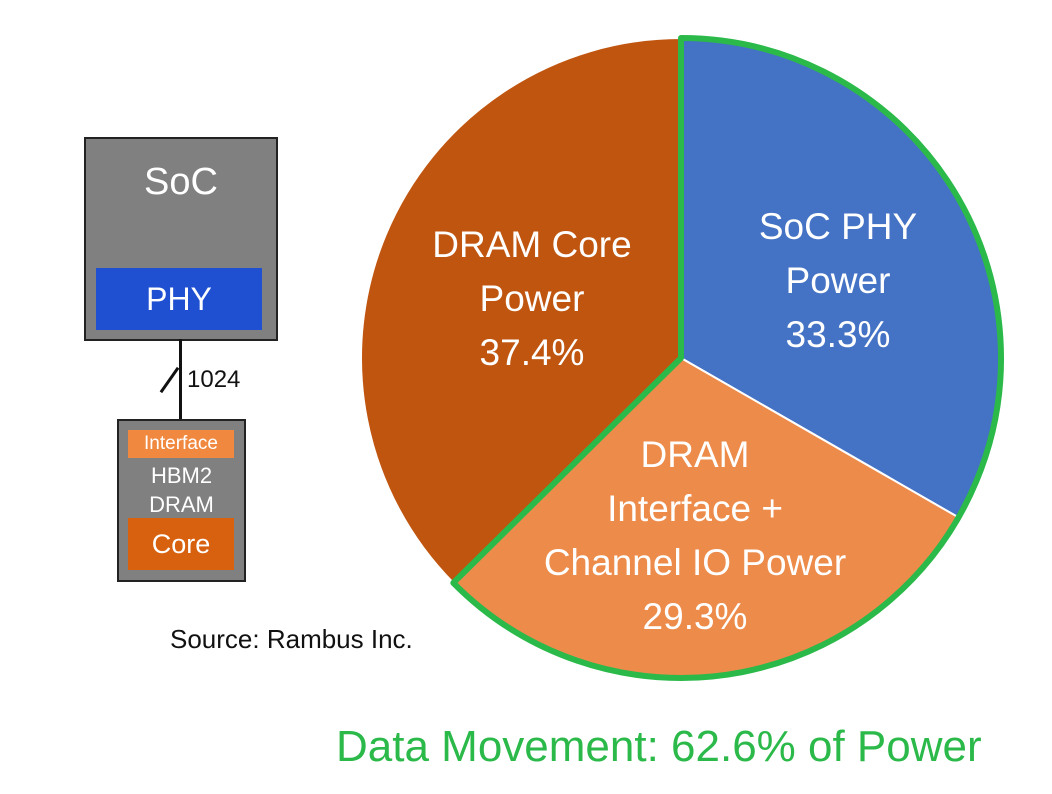 Image resolution: width=1052 pixels, height=794 pixels. Describe the element at coordinates (532, 352) in the screenshot. I see `slice-value-label: 37.4%` at that location.